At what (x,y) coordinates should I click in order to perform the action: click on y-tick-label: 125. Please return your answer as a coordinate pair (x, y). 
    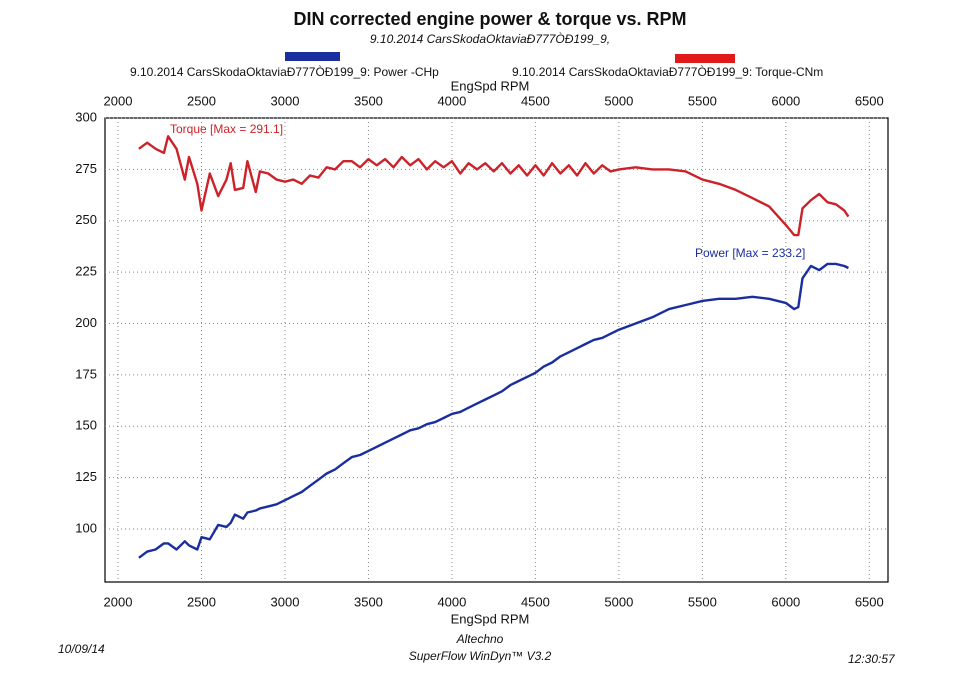
    Looking at the image, I should click on (86, 476).